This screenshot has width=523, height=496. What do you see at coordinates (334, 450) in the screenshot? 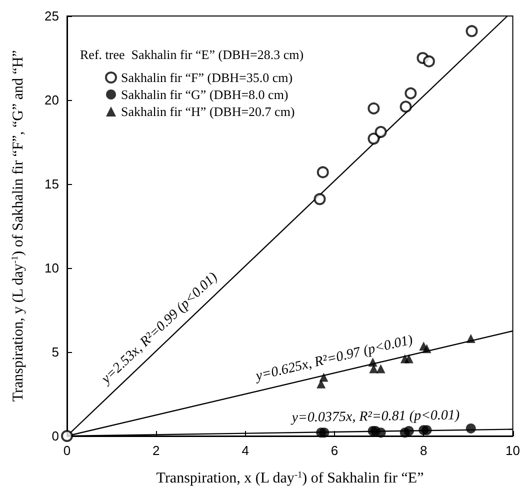
I see `x-tick-label: 6` at bounding box center [334, 450].